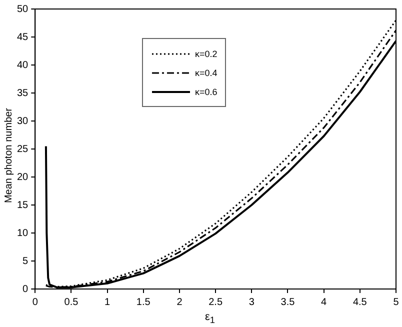  Describe the element at coordinates (396, 302) in the screenshot. I see `x-tick-label: 5` at that location.